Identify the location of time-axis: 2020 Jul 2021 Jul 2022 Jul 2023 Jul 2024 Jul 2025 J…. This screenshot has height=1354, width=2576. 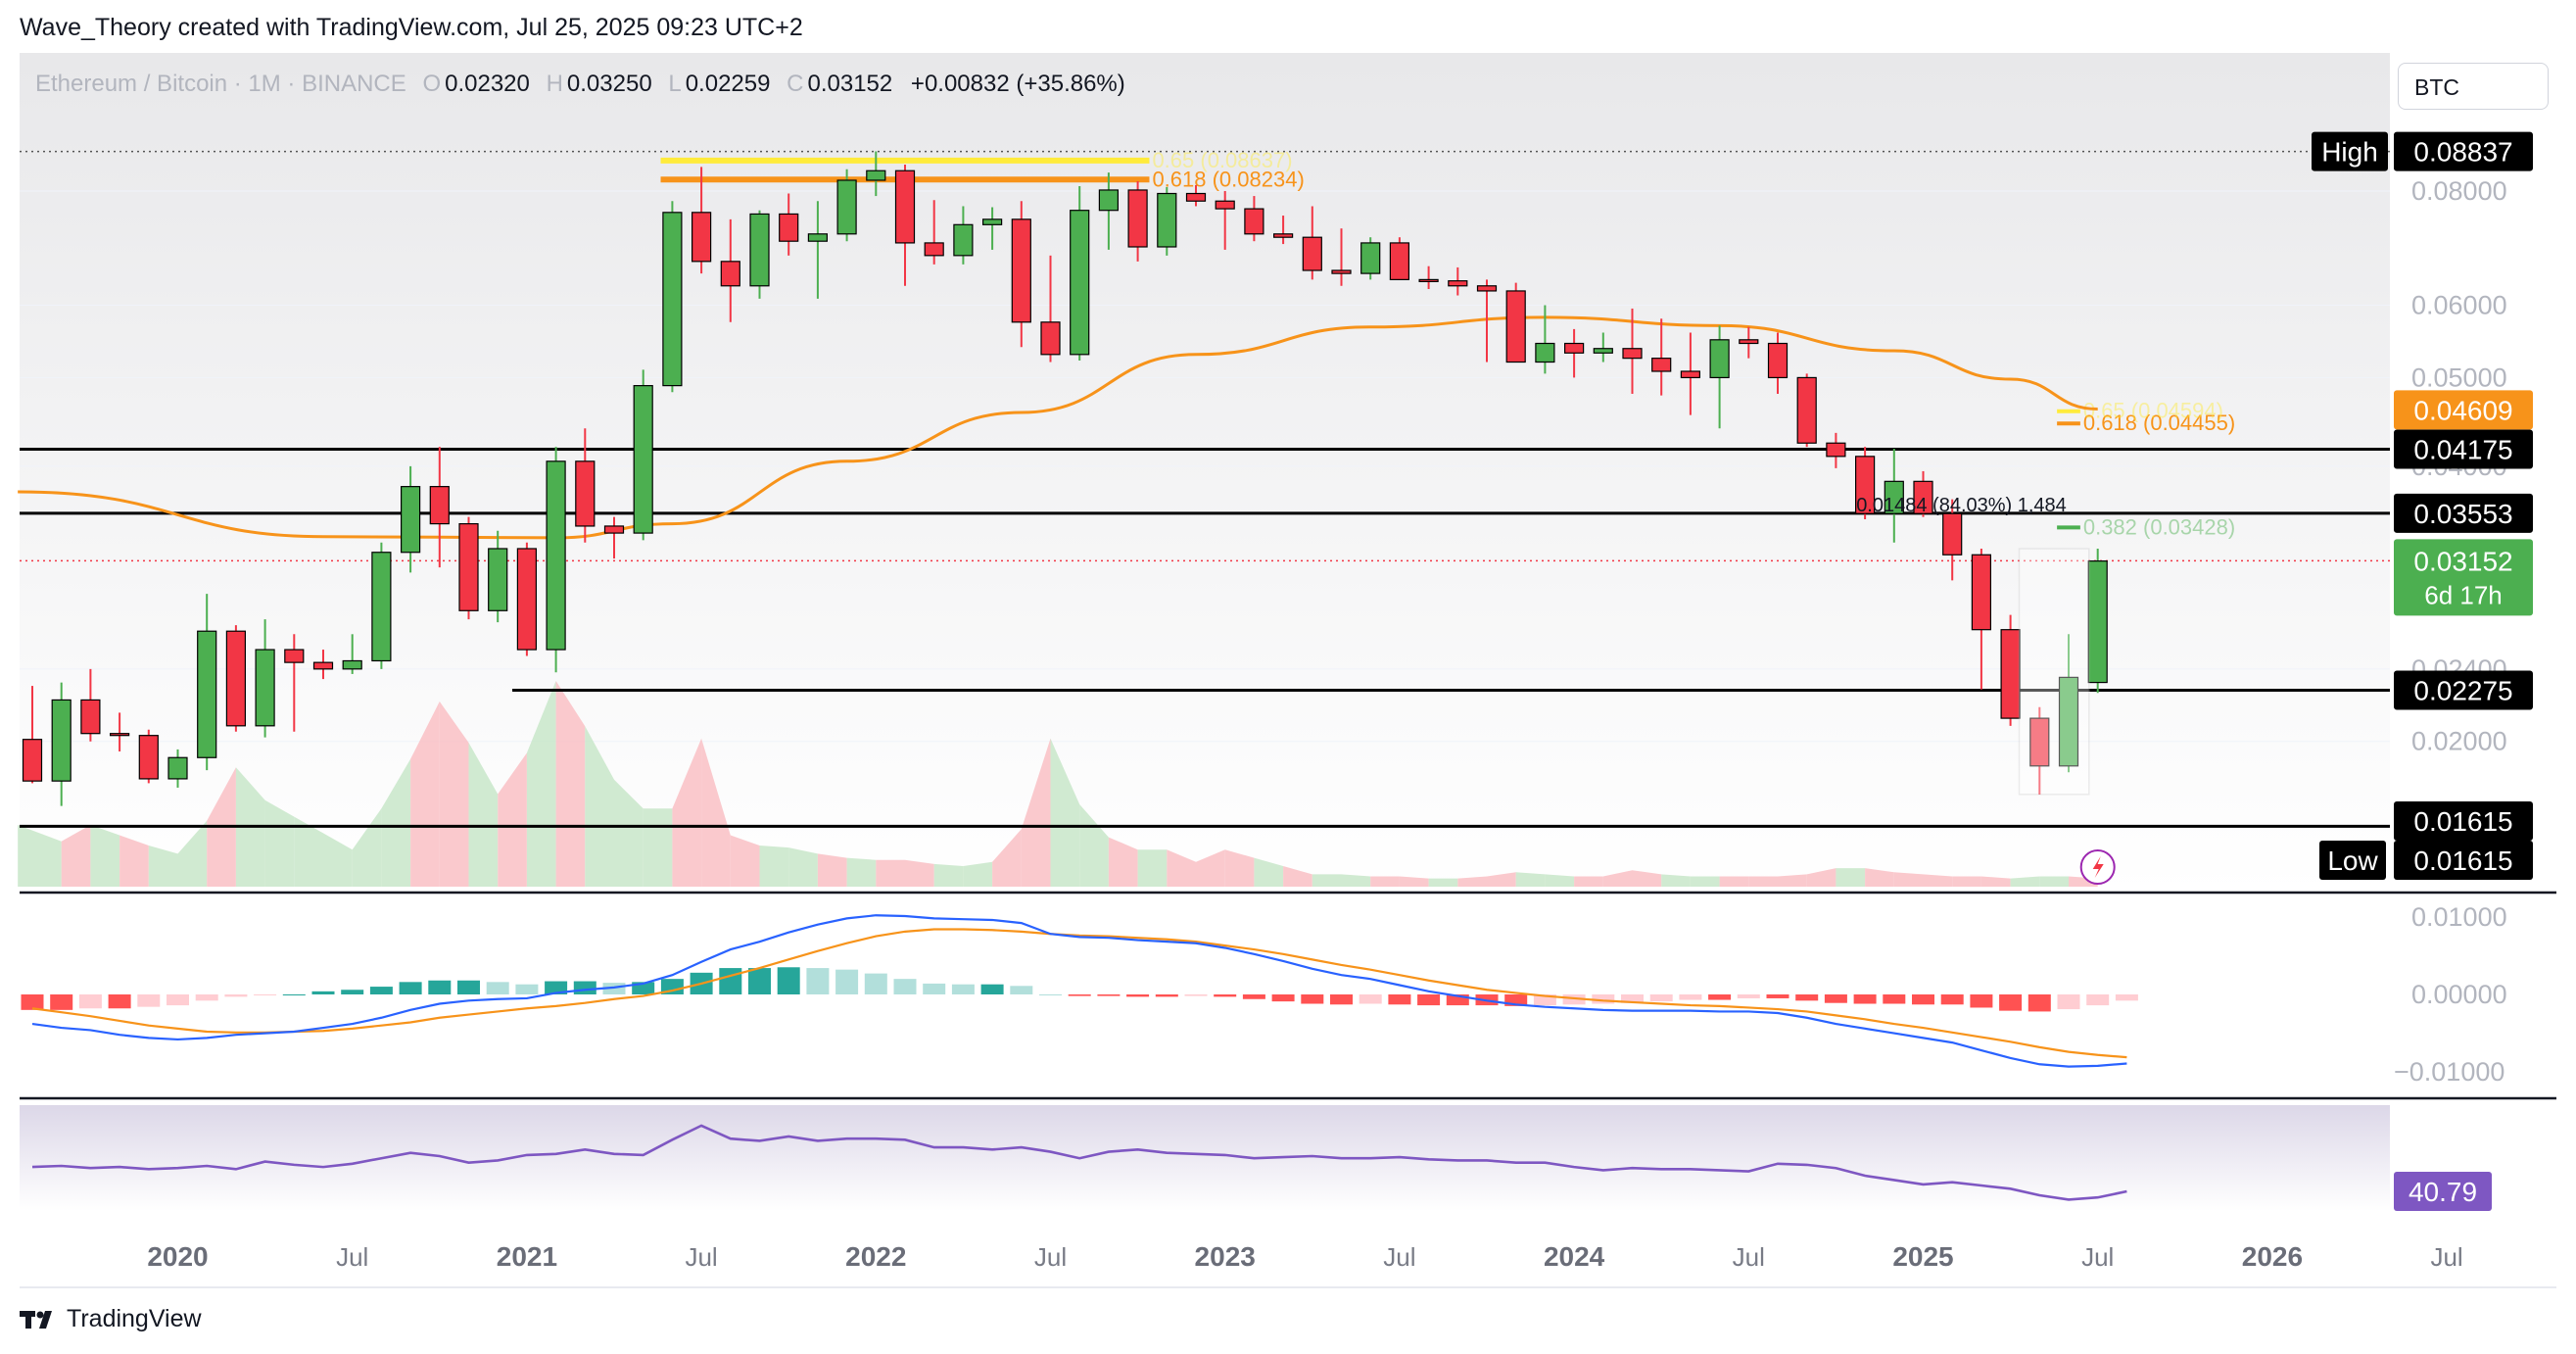
(1305, 1256).